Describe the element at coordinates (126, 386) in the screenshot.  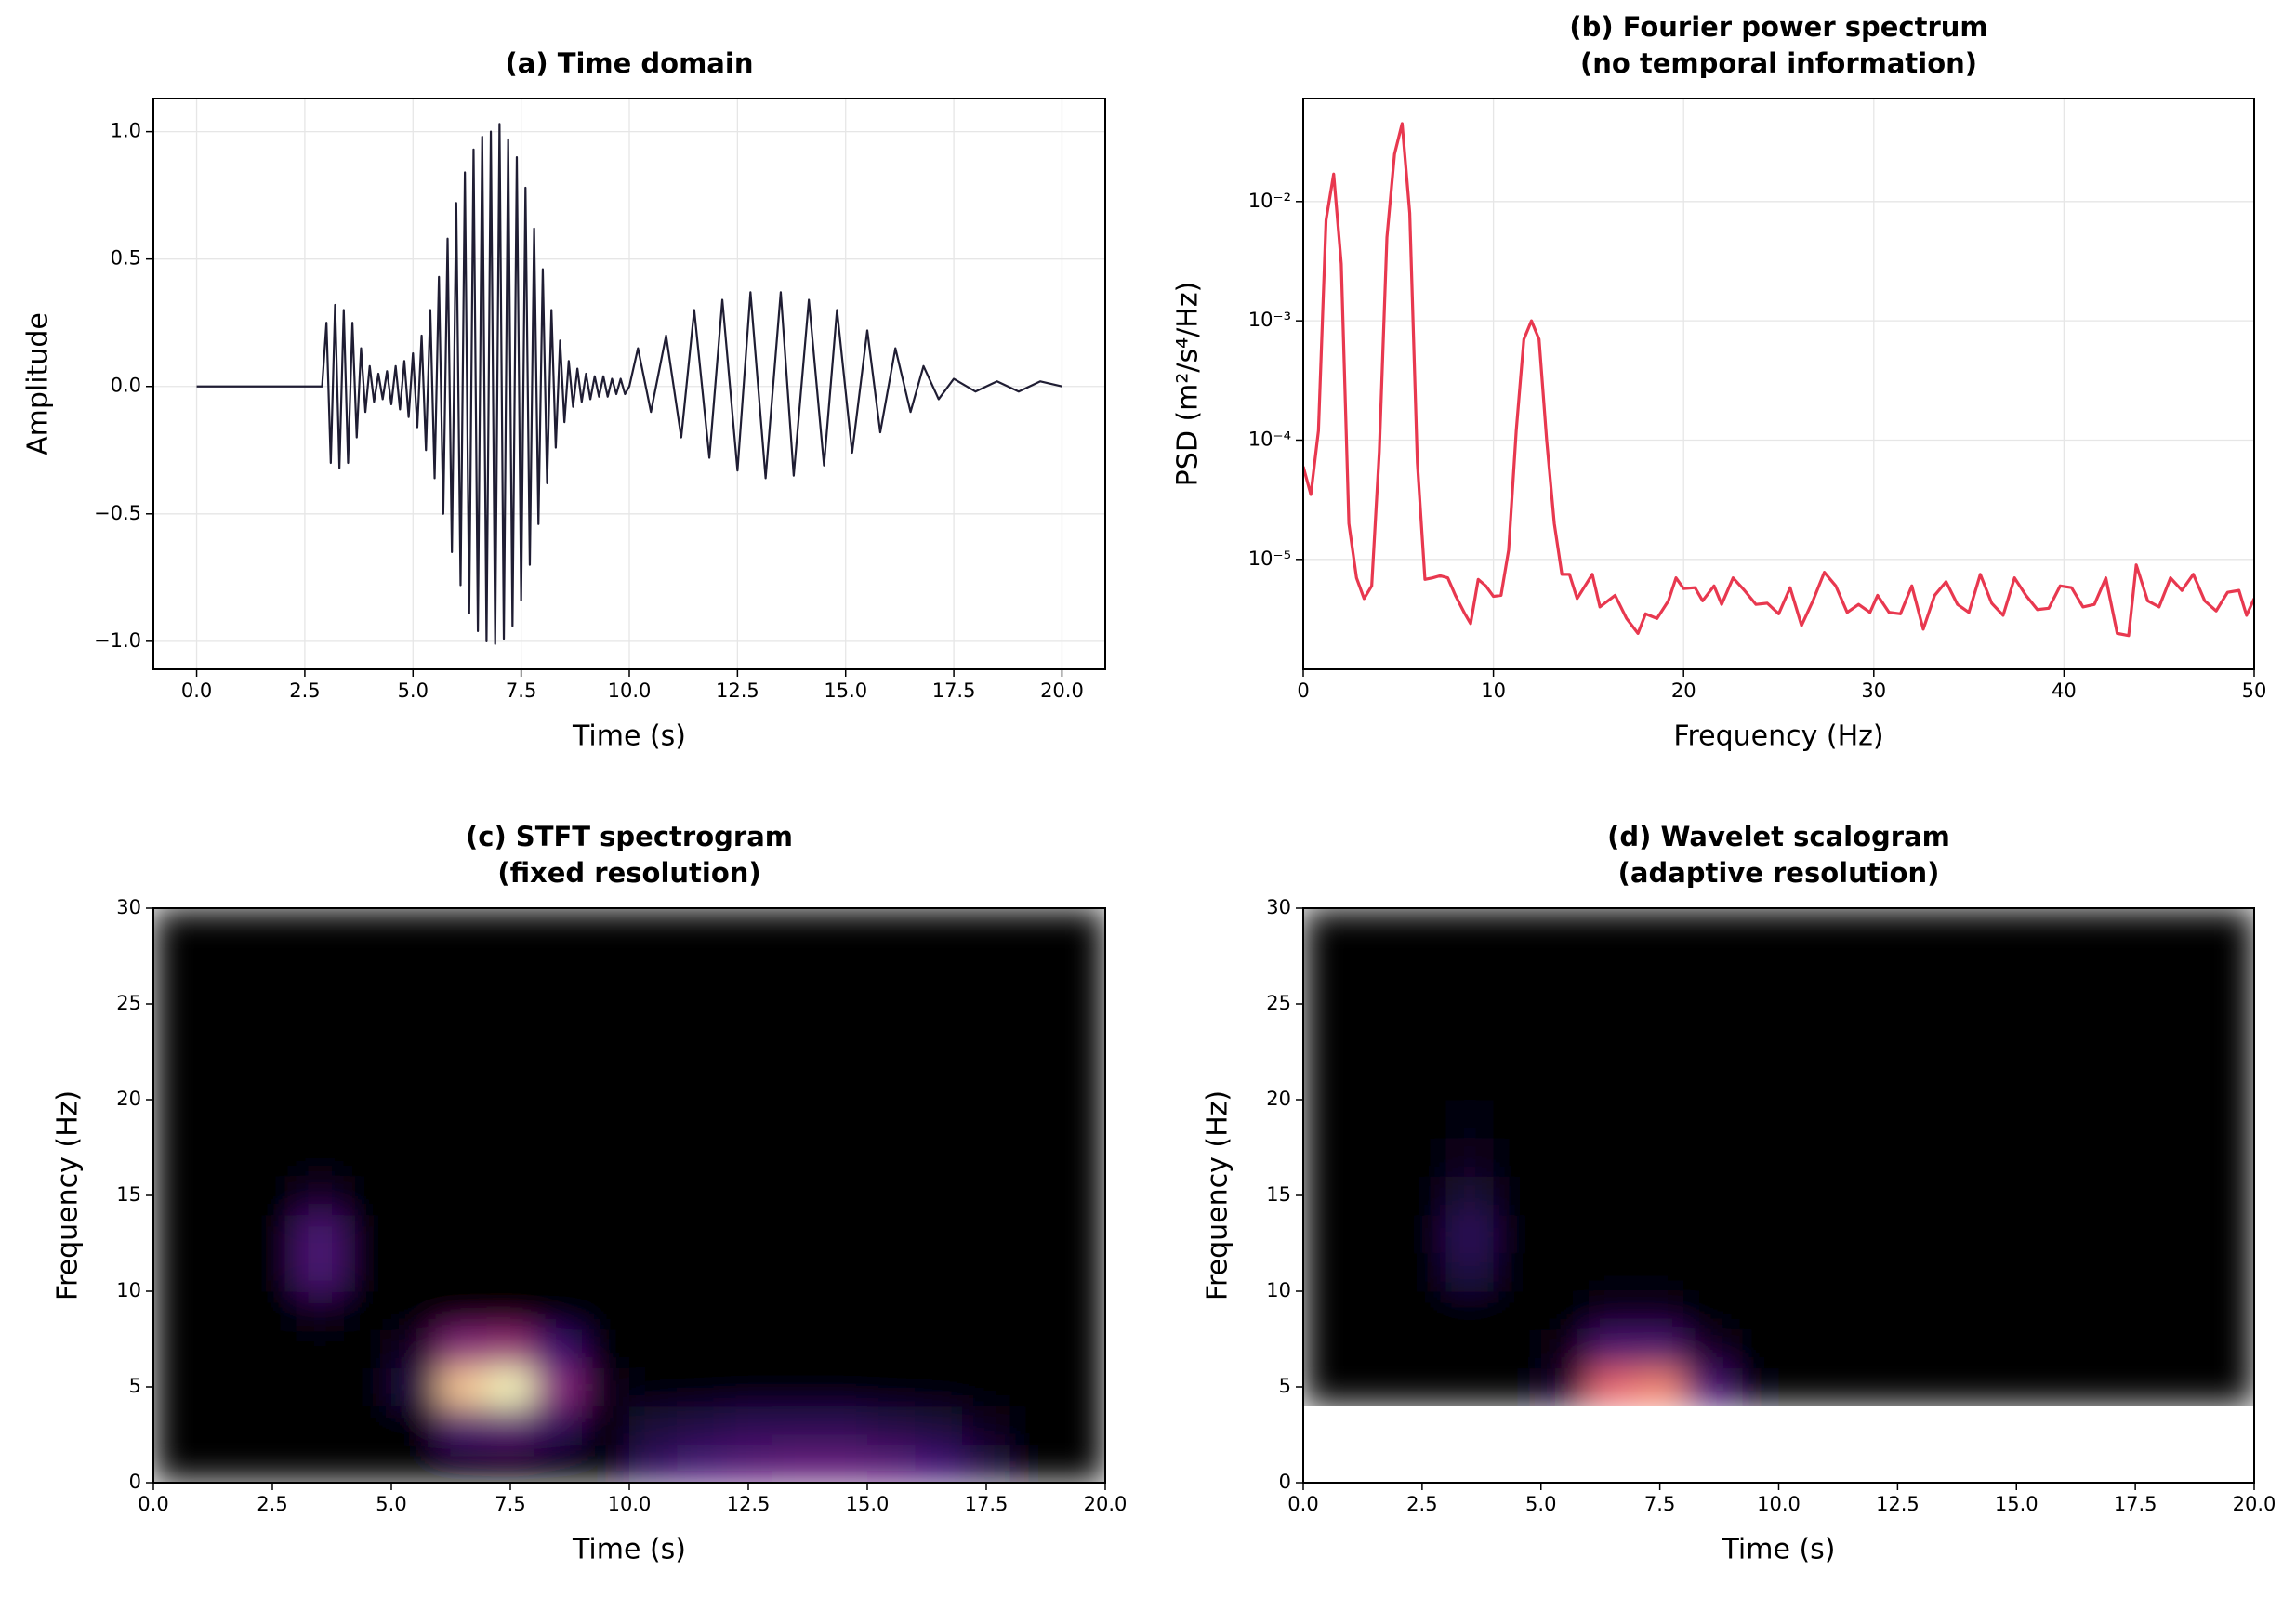
I see `y-tick-label: 0.0` at that location.